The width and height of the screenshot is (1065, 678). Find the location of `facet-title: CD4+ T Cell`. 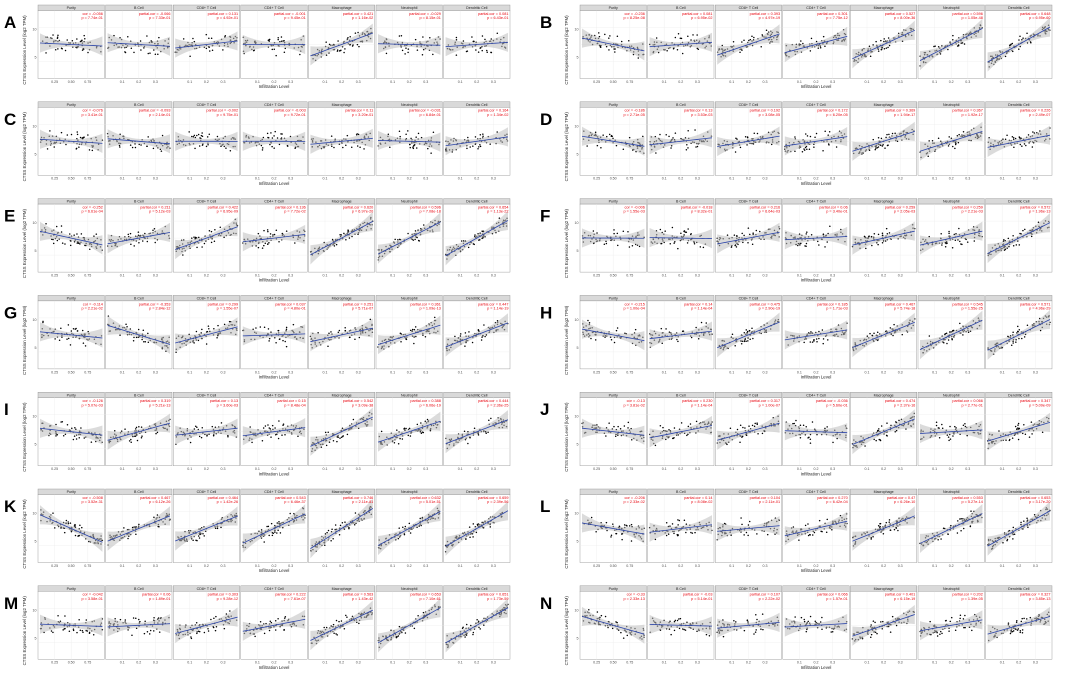

facet-title: CD4+ T Cell is located at coordinates (274, 8).